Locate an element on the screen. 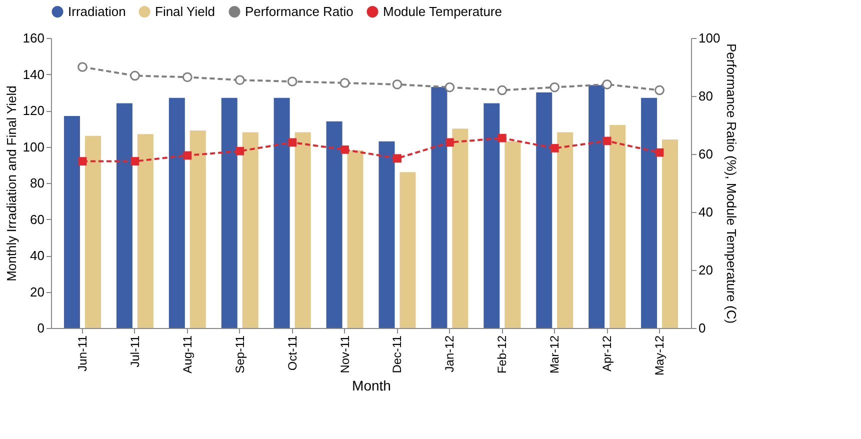 The image size is (861, 439). y2-tick-label: 100 is located at coordinates (709, 38).